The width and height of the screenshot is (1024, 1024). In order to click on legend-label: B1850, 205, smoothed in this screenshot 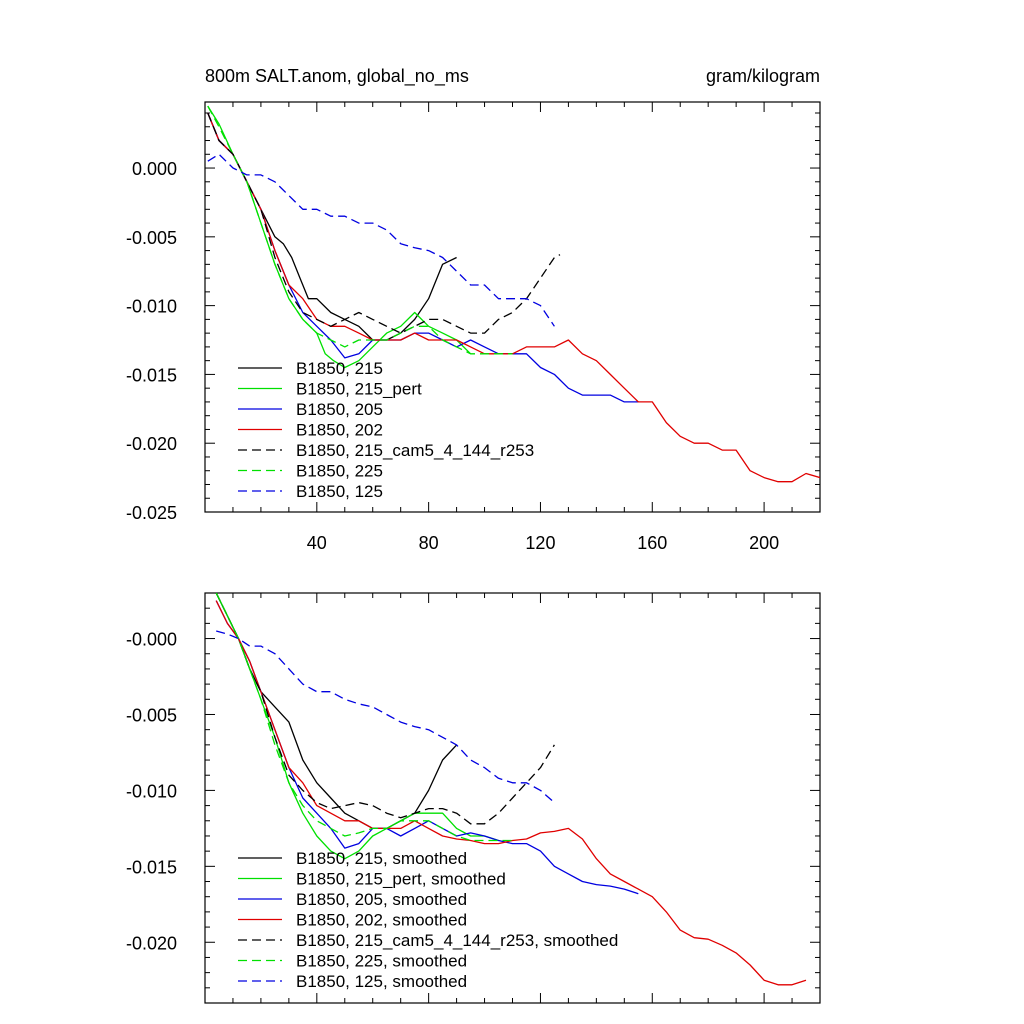, I will do `click(381, 899)`.